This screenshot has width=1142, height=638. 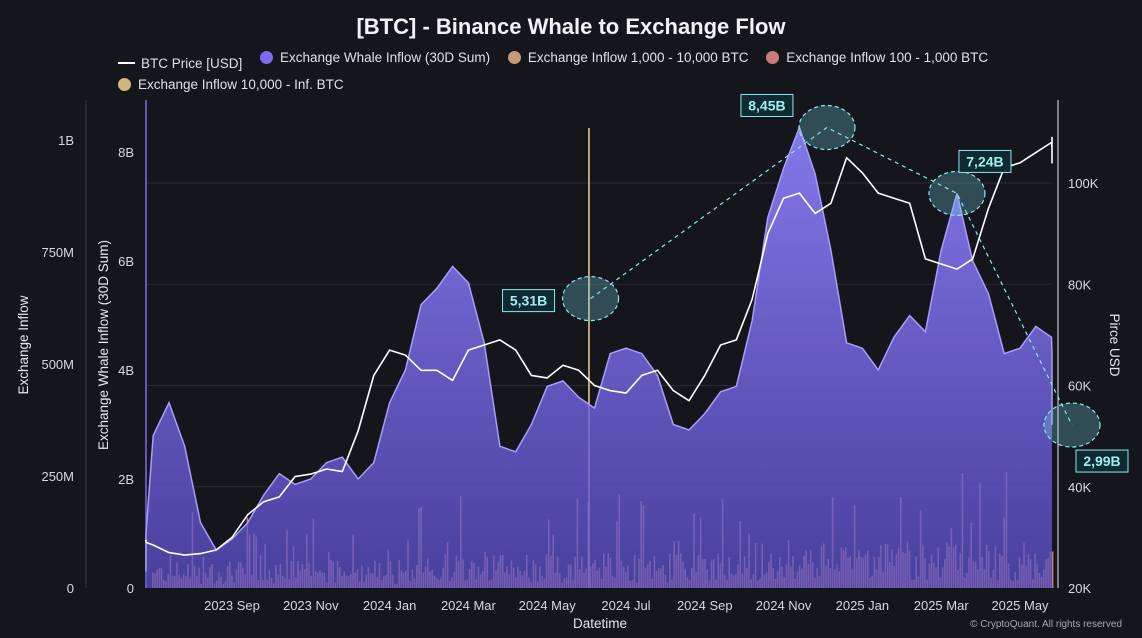 I want to click on callout-label: 2,99B, so click(x=1101, y=461).